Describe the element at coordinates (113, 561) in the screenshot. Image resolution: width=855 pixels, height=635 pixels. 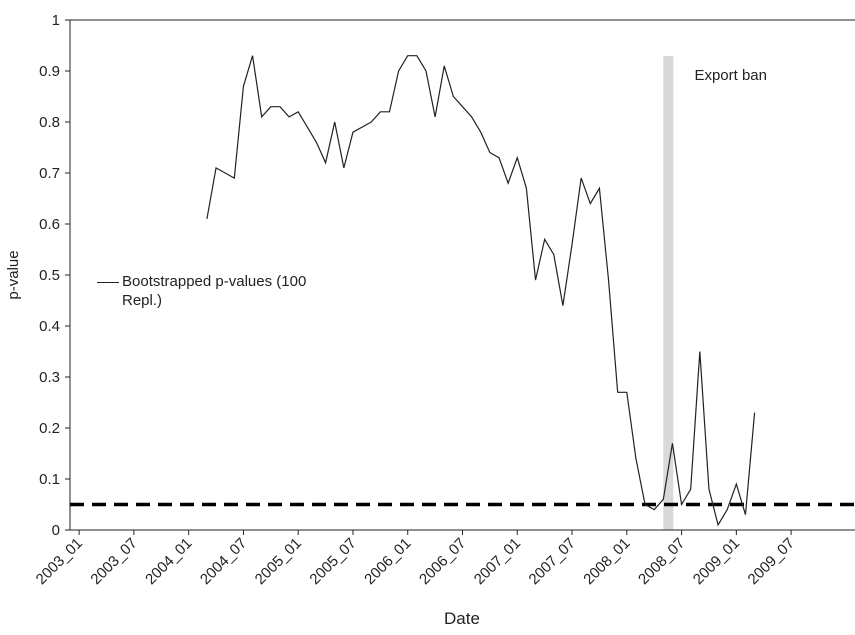
I see `x-tick-label: 2003_07` at that location.